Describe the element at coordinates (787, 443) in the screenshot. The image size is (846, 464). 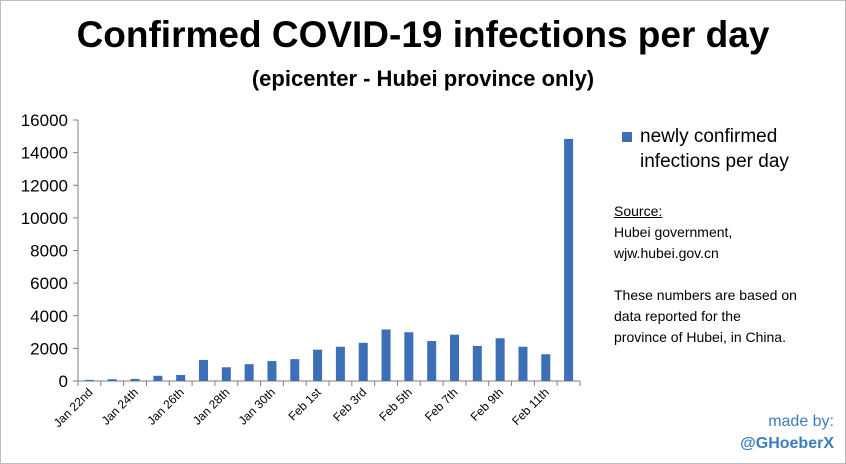
I see `credit-handle: @GHoeberX` at that location.